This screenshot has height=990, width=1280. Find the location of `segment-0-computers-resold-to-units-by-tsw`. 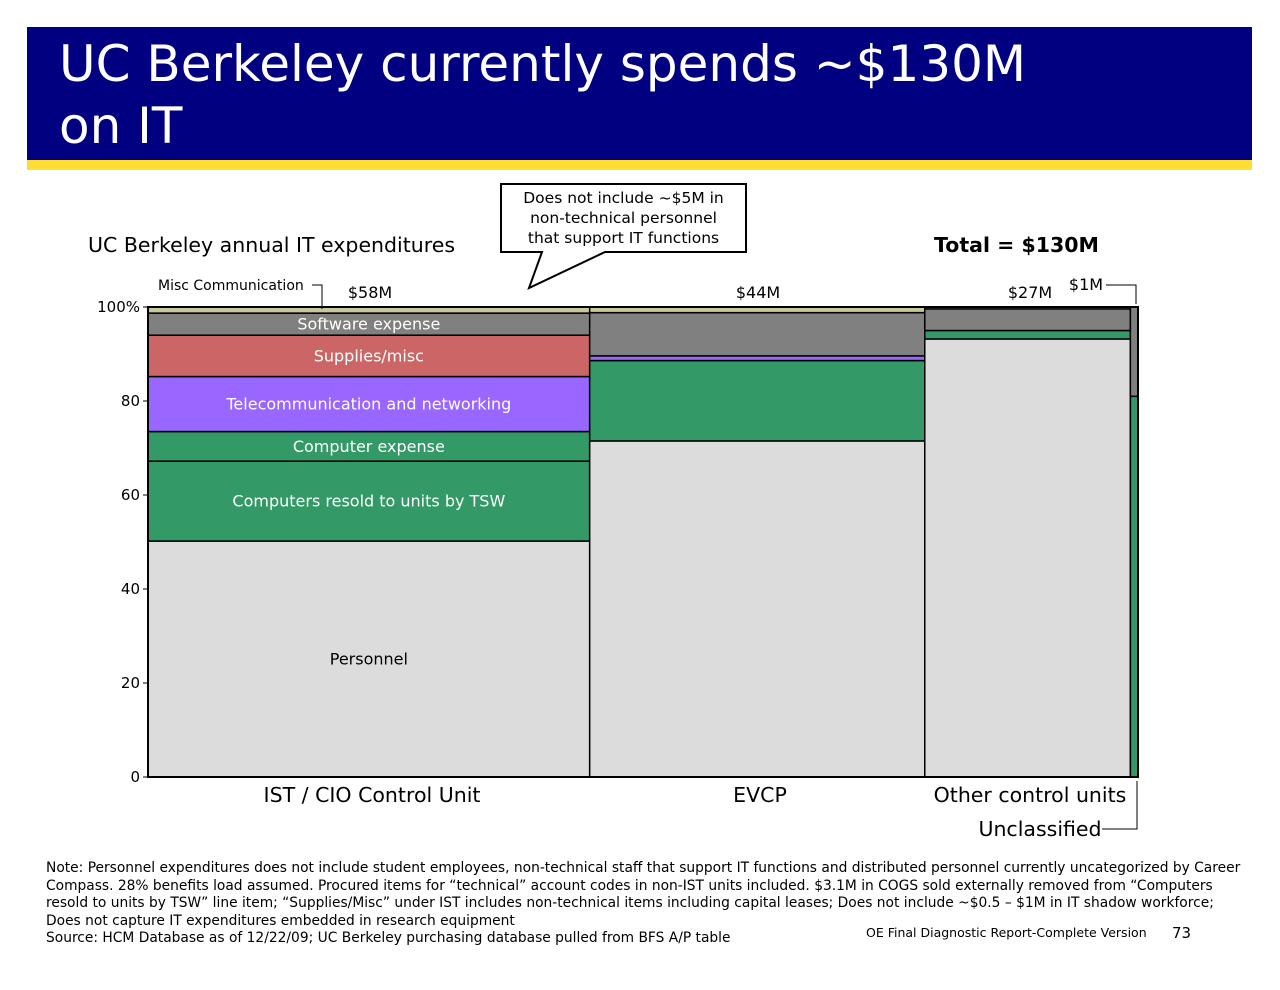

segment-0-computers-resold-to-units-by-tsw is located at coordinates (369, 501).